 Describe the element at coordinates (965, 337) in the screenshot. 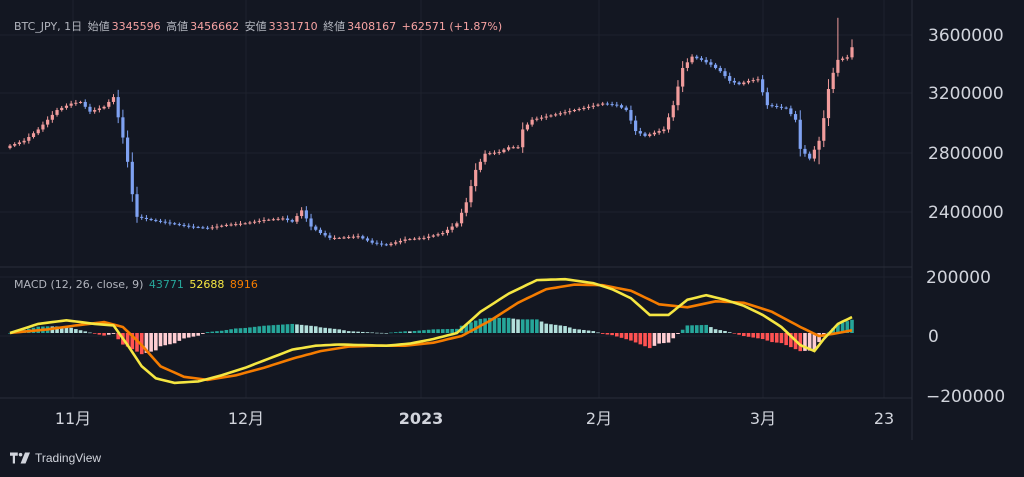

I see `macd-axis: 200000 0 −200000` at that location.